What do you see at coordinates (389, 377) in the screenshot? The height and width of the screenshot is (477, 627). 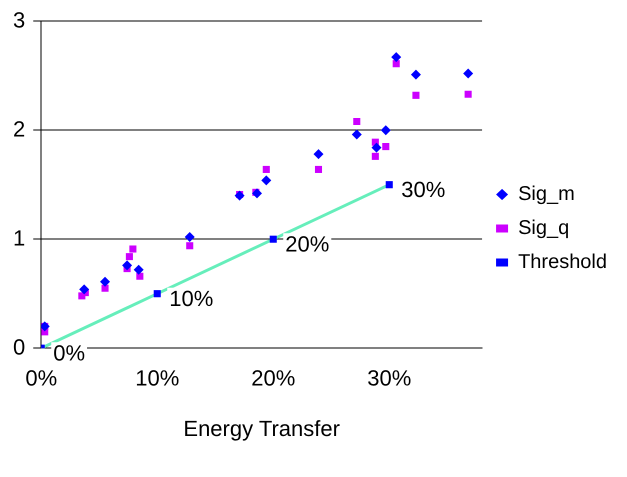 I see `x-tick-label: 30%` at bounding box center [389, 377].